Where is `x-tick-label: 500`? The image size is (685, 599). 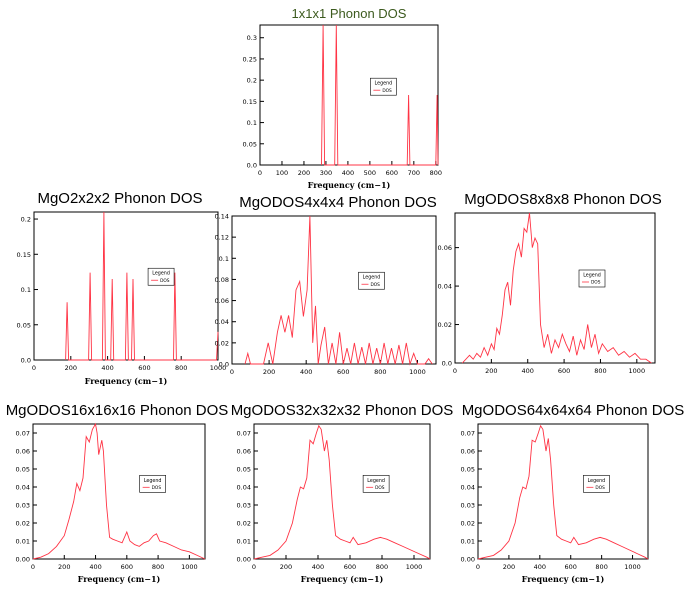 x-tick-label: 500 is located at coordinates (370, 173).